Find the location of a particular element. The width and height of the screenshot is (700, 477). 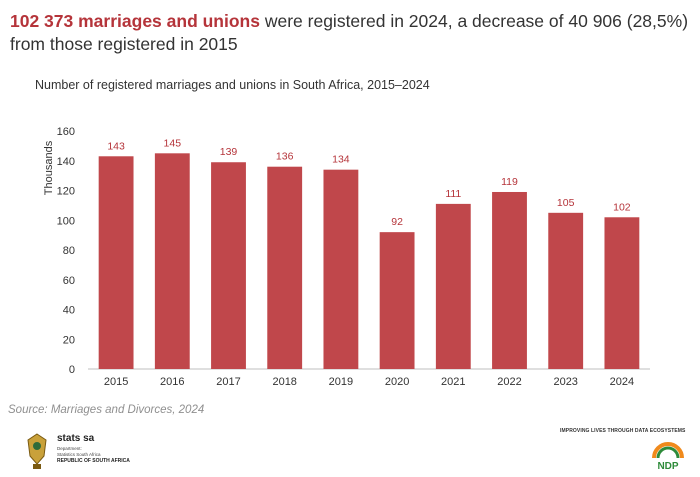

ndp-logo-text: NDP is located at coordinates (667, 466).